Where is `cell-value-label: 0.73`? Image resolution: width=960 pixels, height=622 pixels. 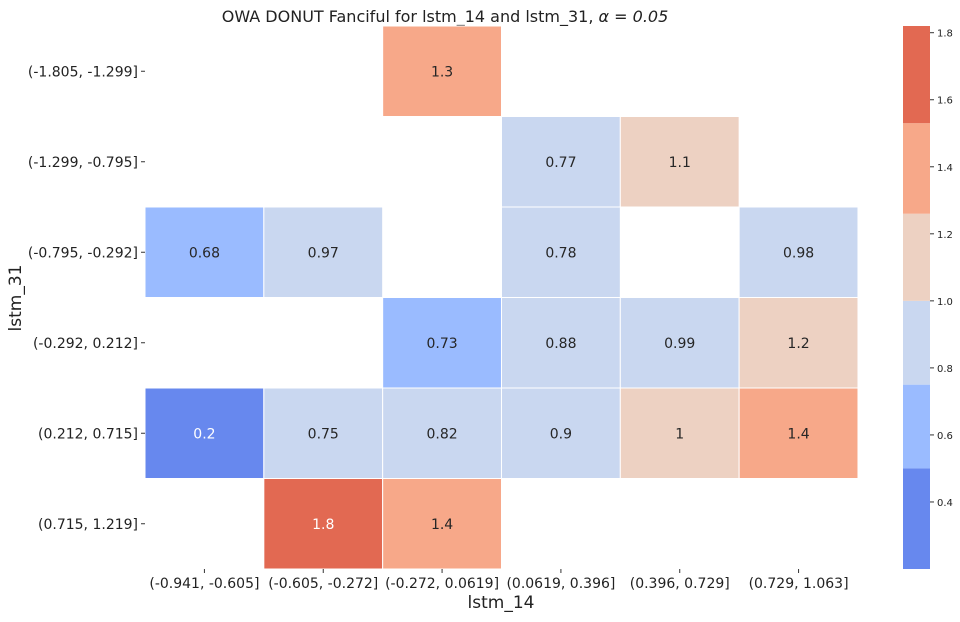 cell-value-label: 0.73 is located at coordinates (441, 344).